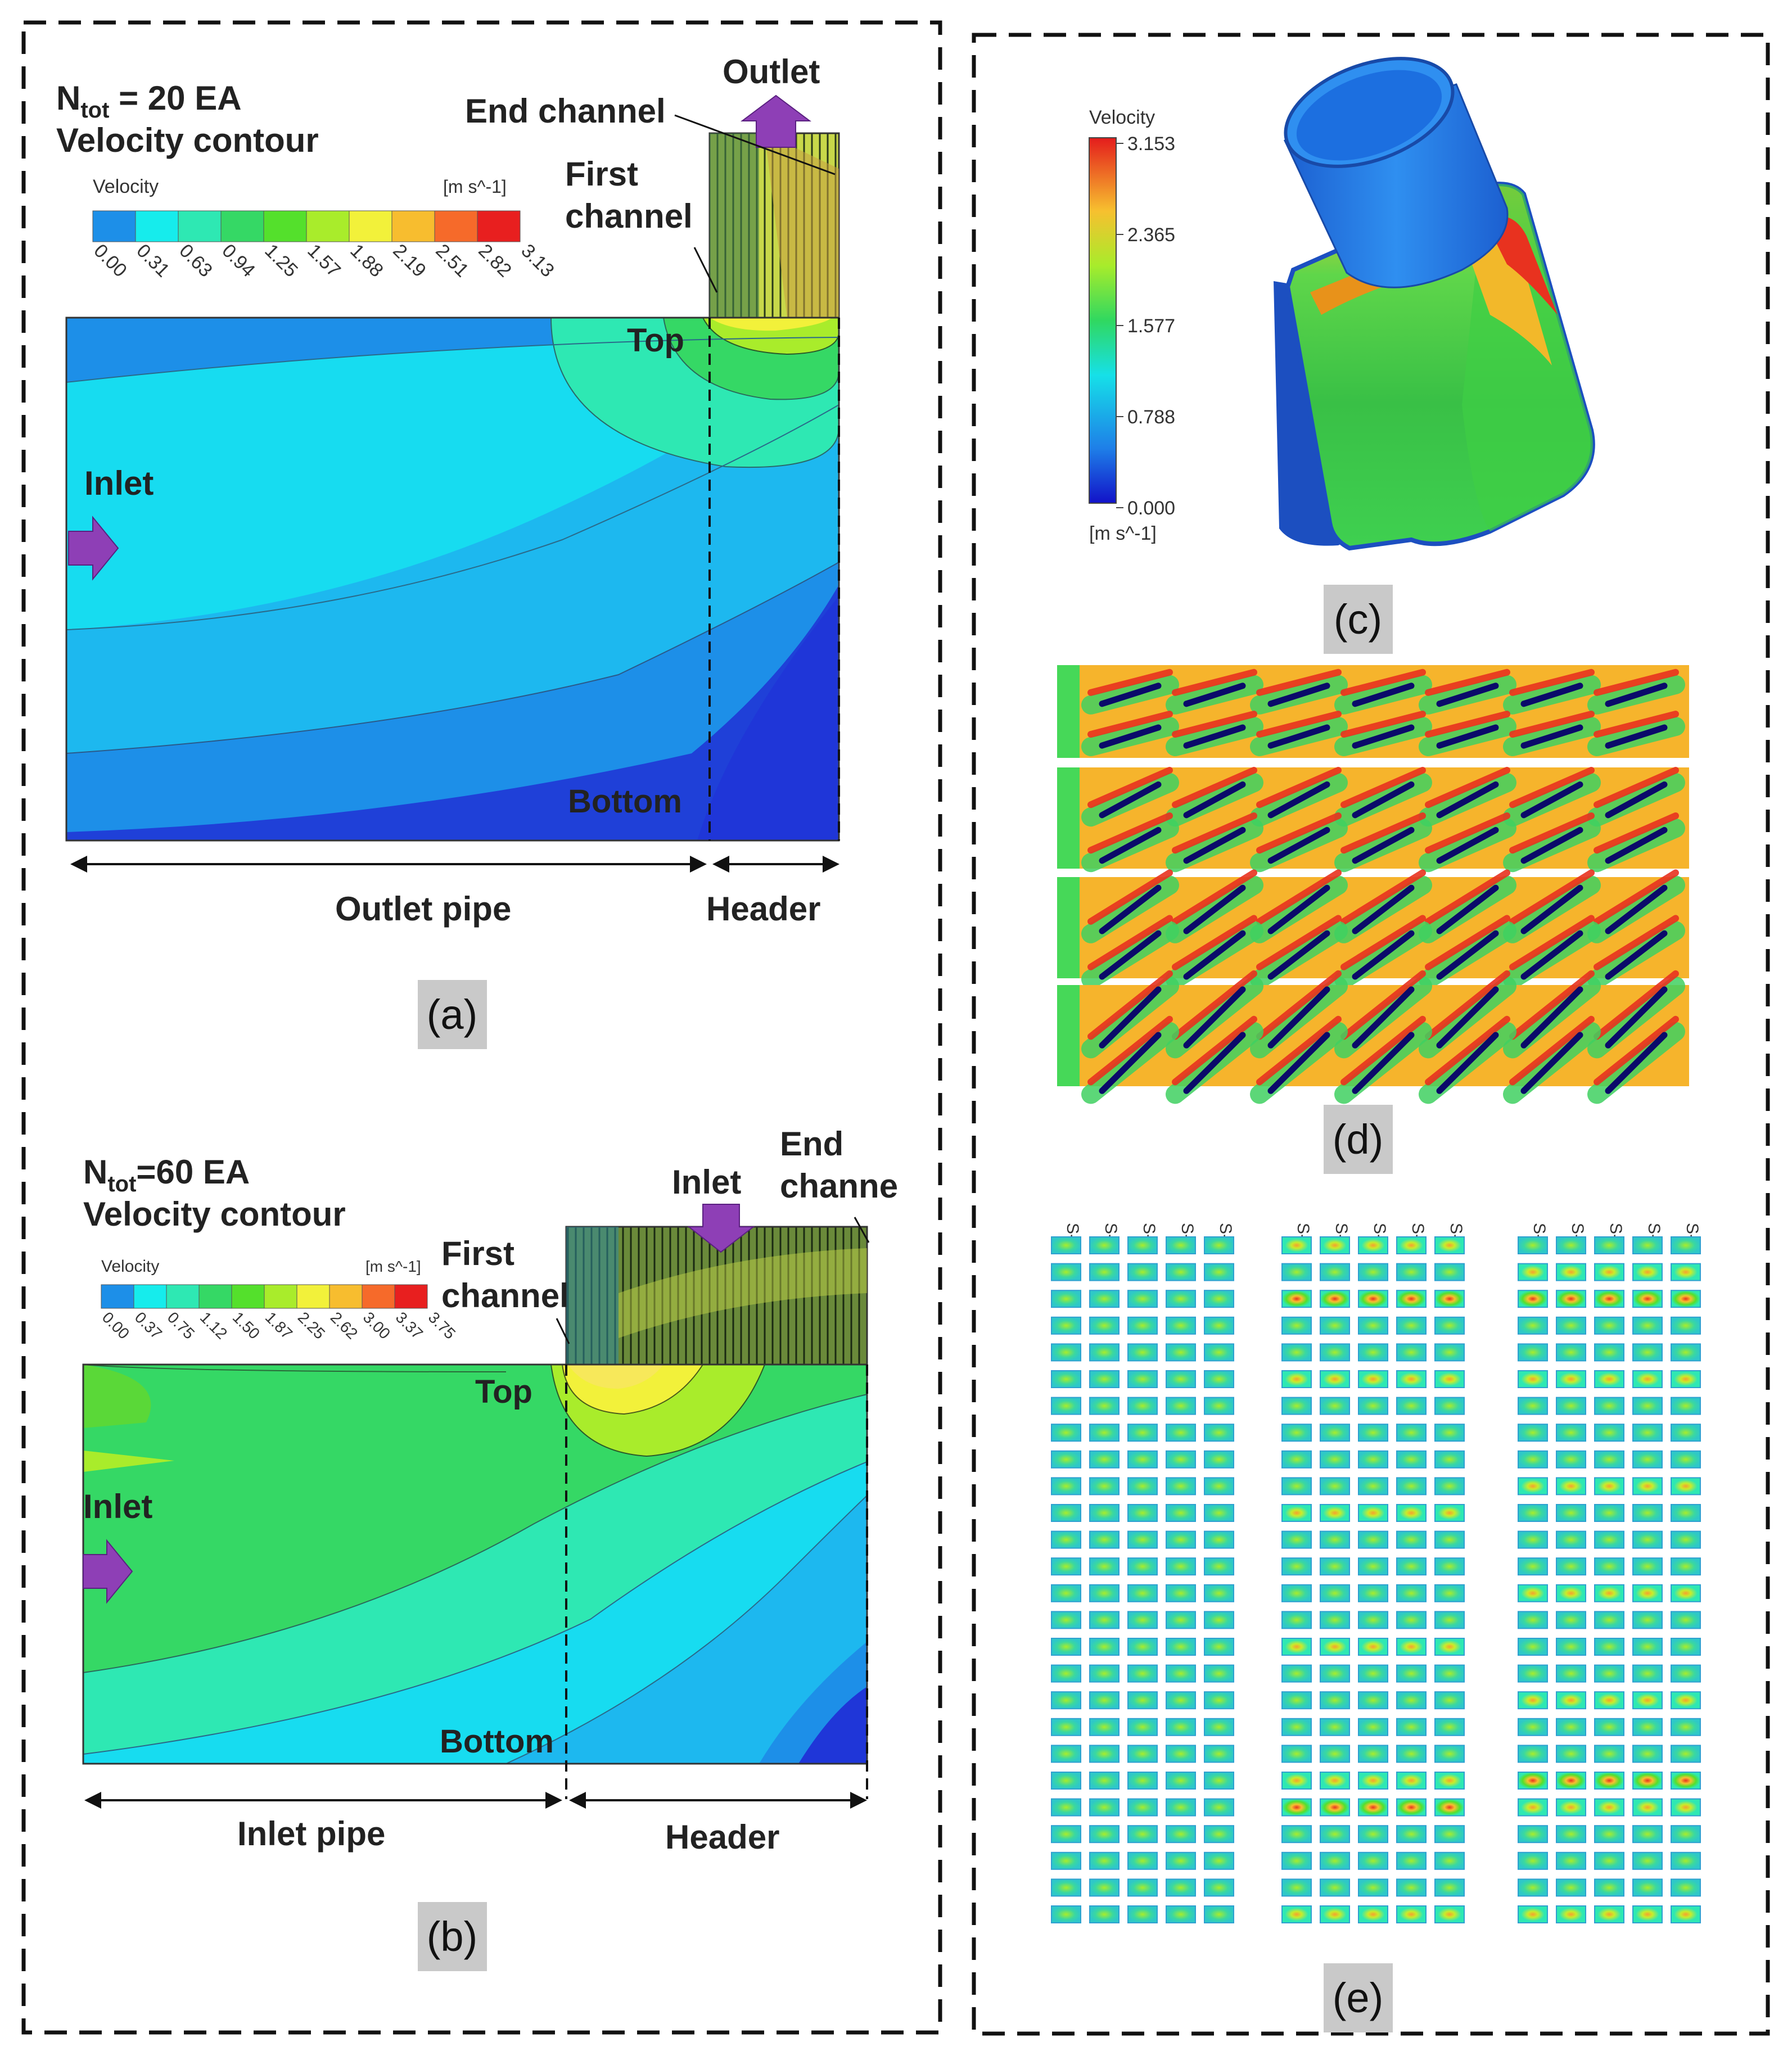 The height and width of the screenshot is (2060, 1792). Describe the element at coordinates (1145, 326) in the screenshot. I see `c-legend-ticks: 3.153 2.365 1.577 0.788 0.000` at that location.